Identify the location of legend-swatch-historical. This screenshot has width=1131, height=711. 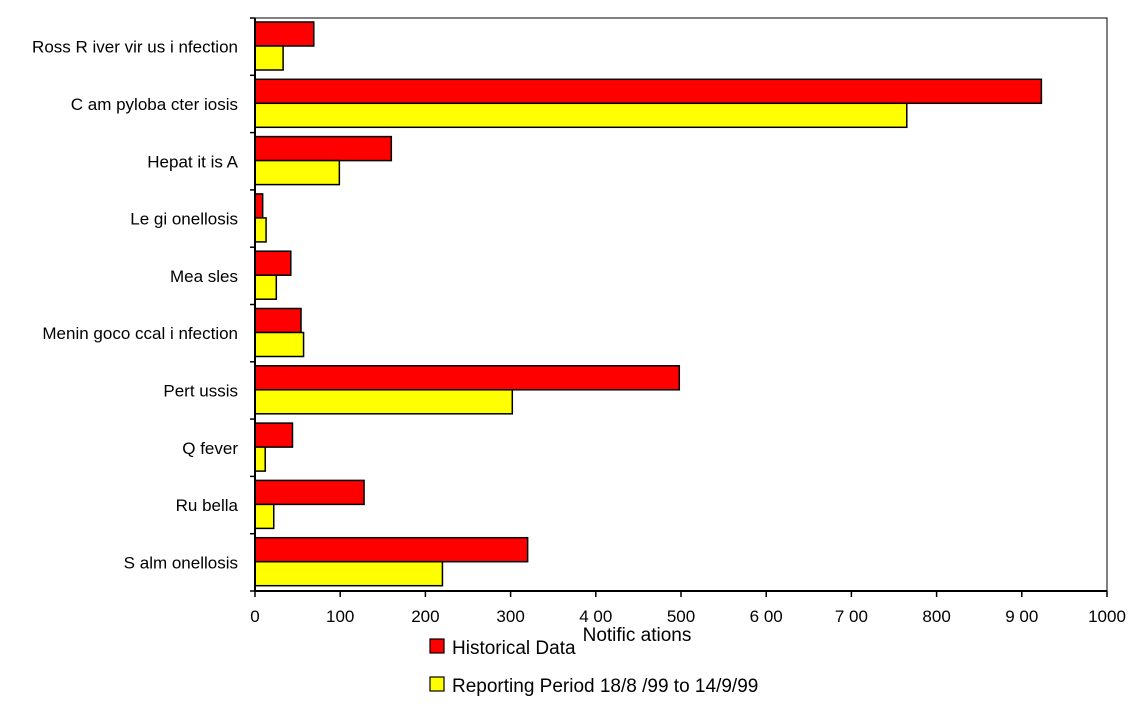
(437, 646).